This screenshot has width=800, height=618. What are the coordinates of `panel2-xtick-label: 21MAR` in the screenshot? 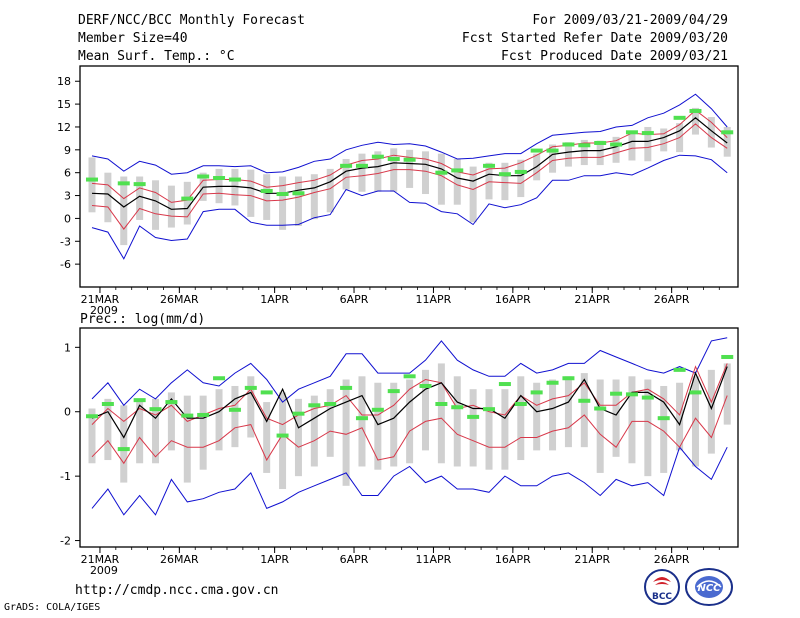 It's located at (100, 559).